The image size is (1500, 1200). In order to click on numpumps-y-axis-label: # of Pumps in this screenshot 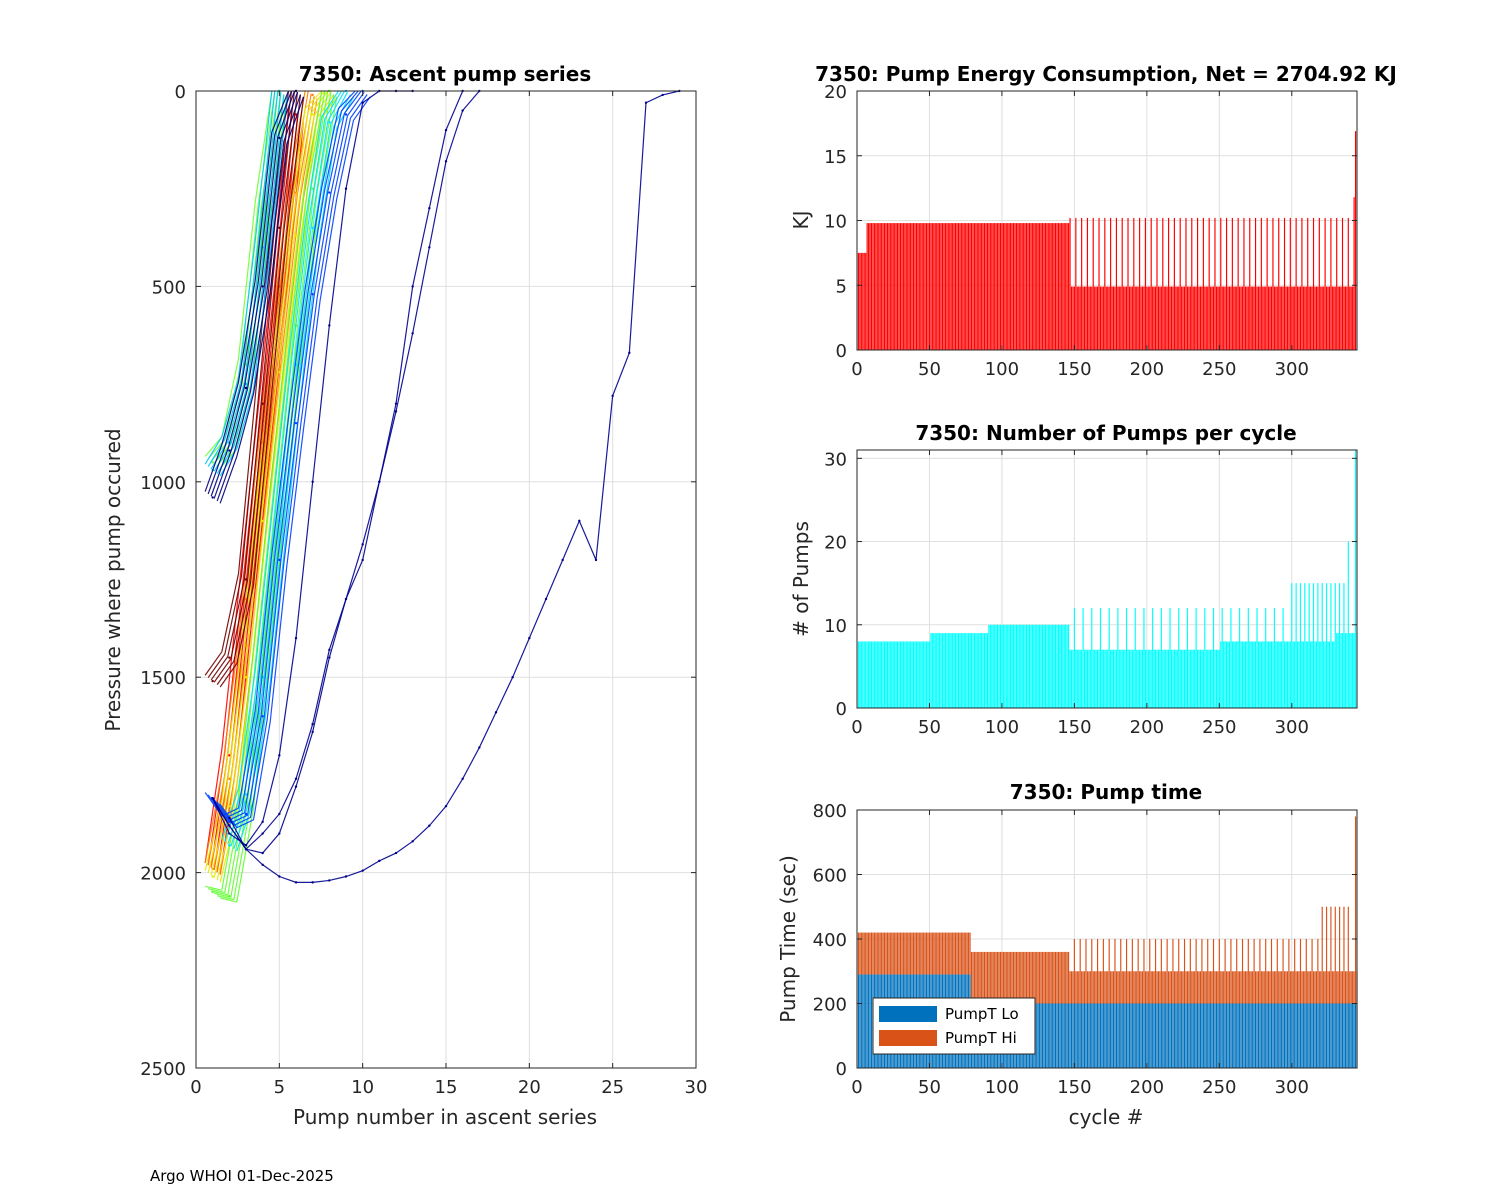, I will do `click(801, 579)`.